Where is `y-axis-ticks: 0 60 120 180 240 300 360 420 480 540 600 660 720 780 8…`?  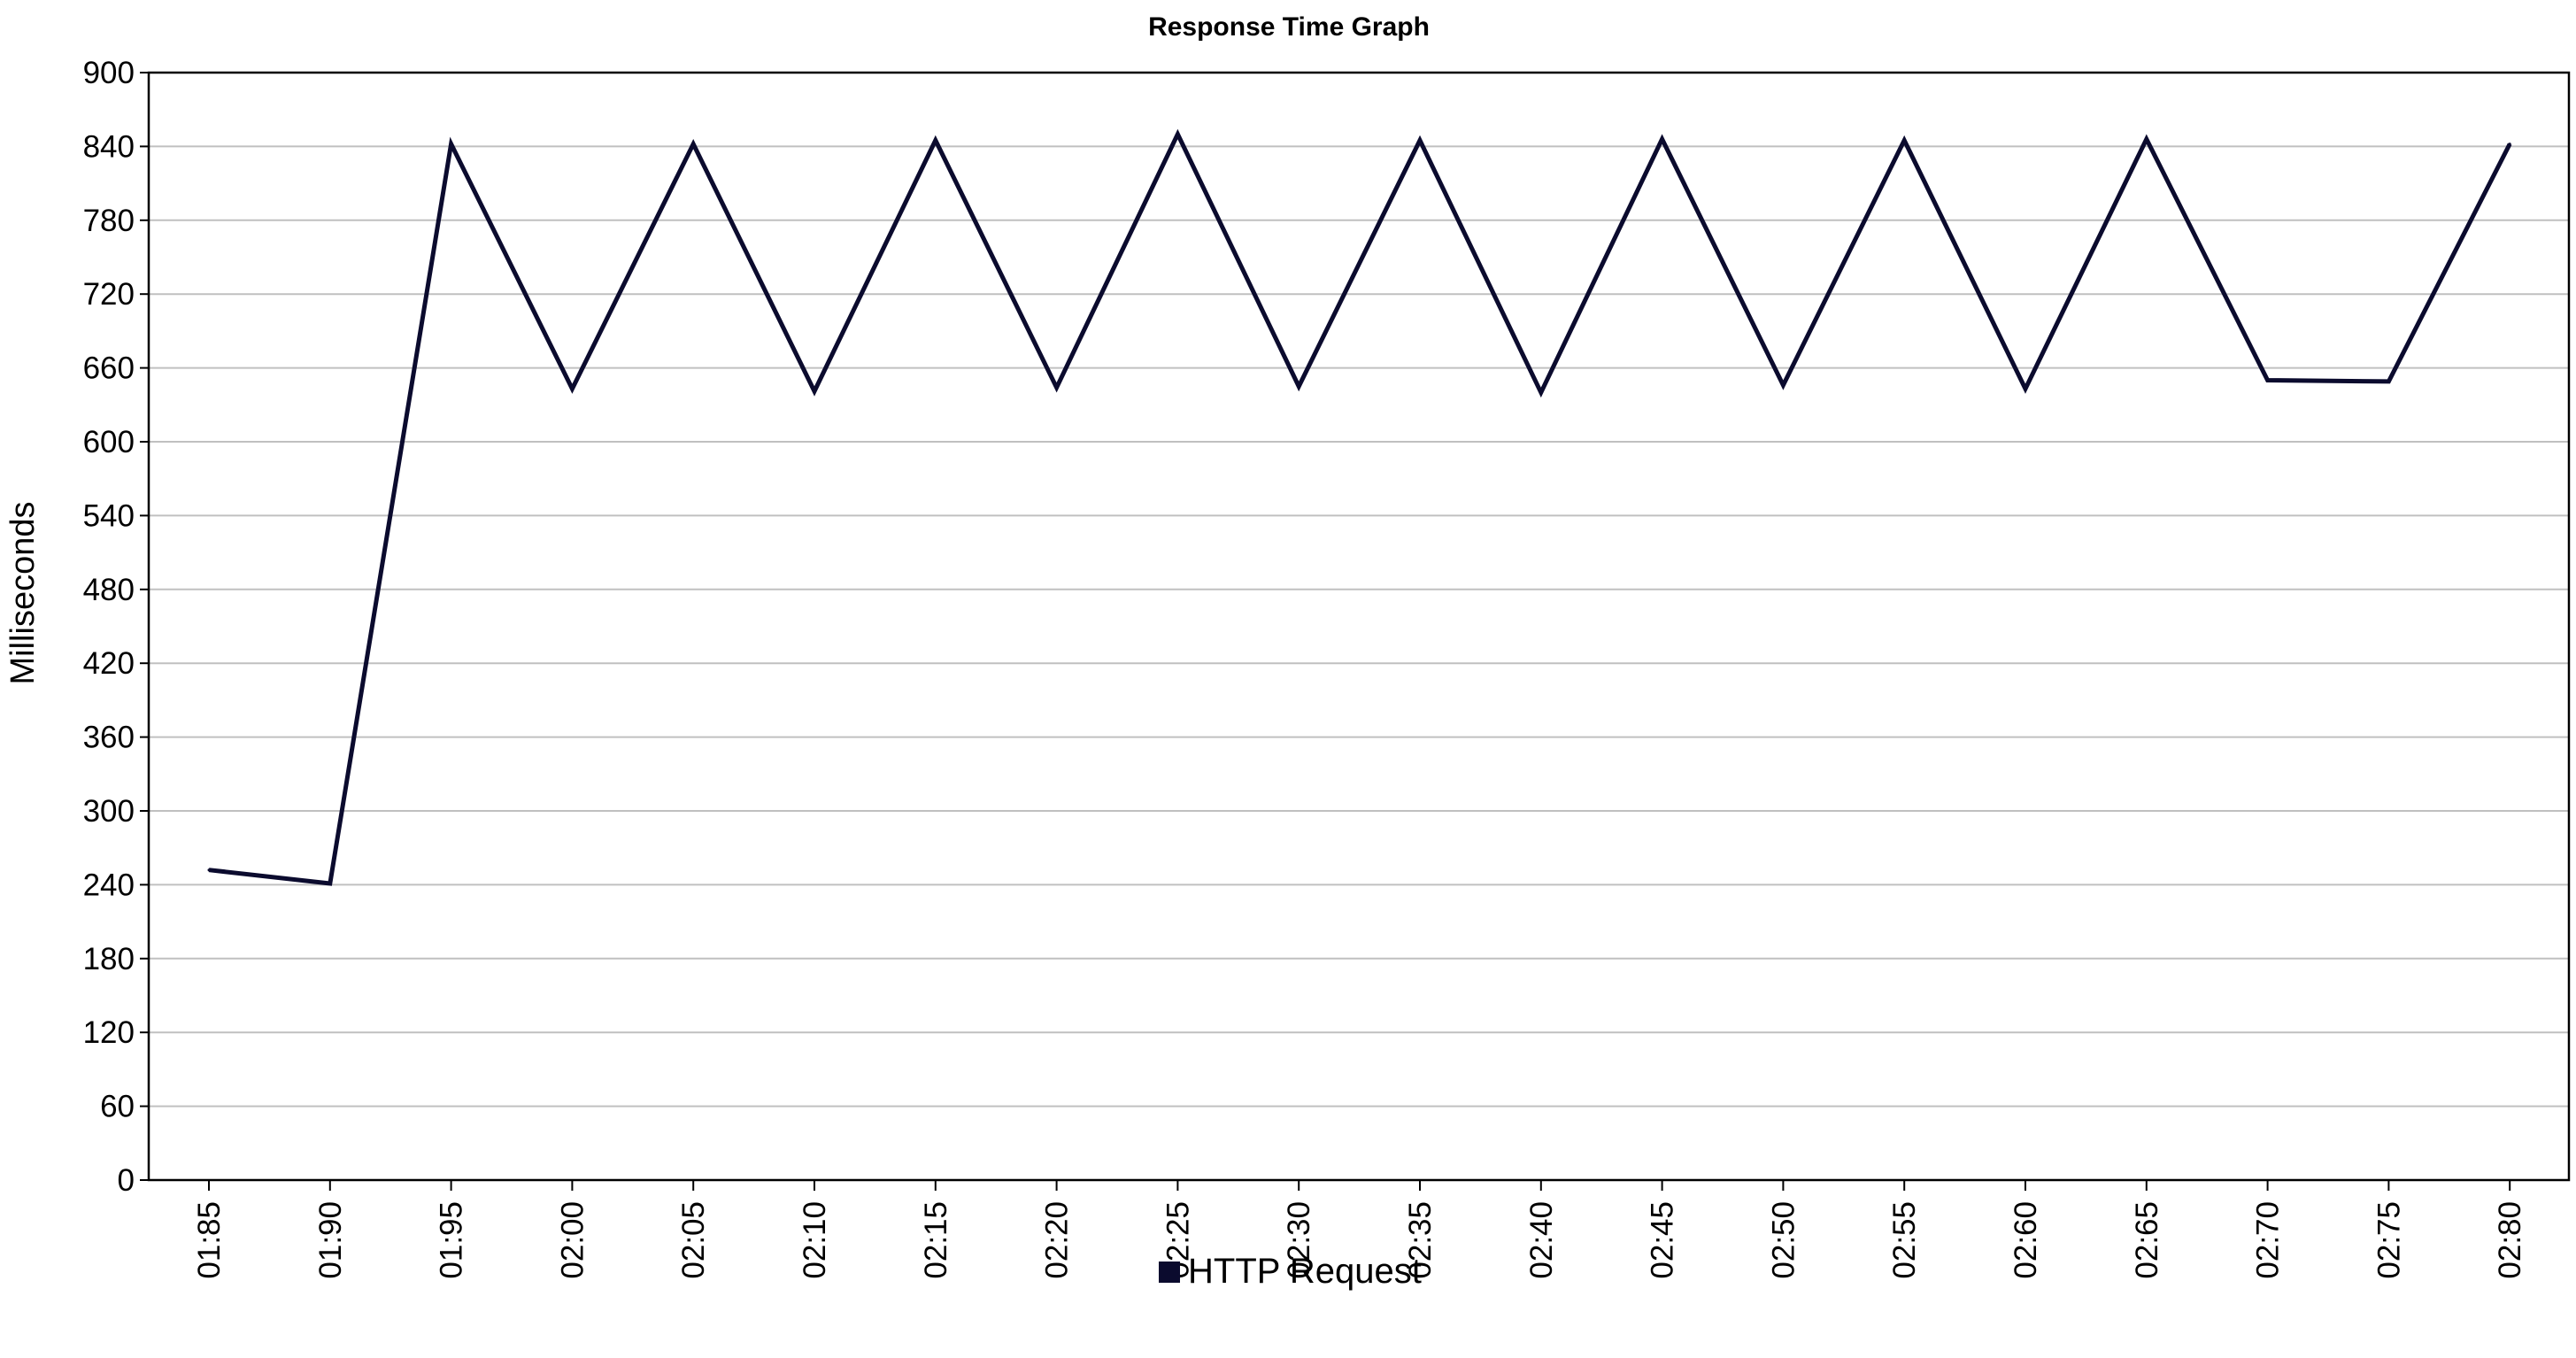 y-axis-ticks: 0 60 120 180 240 300 360 420 480 540 600 660 720 780 8… is located at coordinates (116, 627).